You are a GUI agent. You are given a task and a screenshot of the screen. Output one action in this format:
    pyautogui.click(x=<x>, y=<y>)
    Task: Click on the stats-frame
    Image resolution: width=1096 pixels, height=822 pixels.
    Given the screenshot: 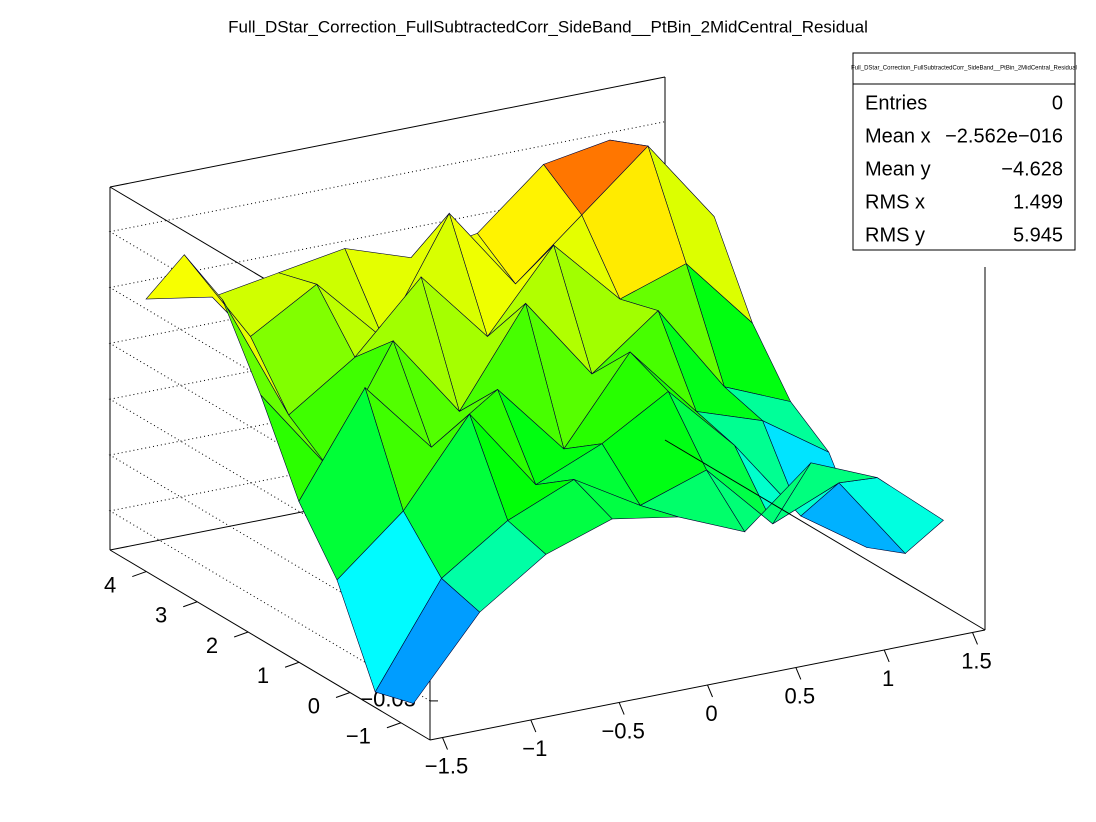 What is the action you would take?
    pyautogui.click(x=964, y=151)
    